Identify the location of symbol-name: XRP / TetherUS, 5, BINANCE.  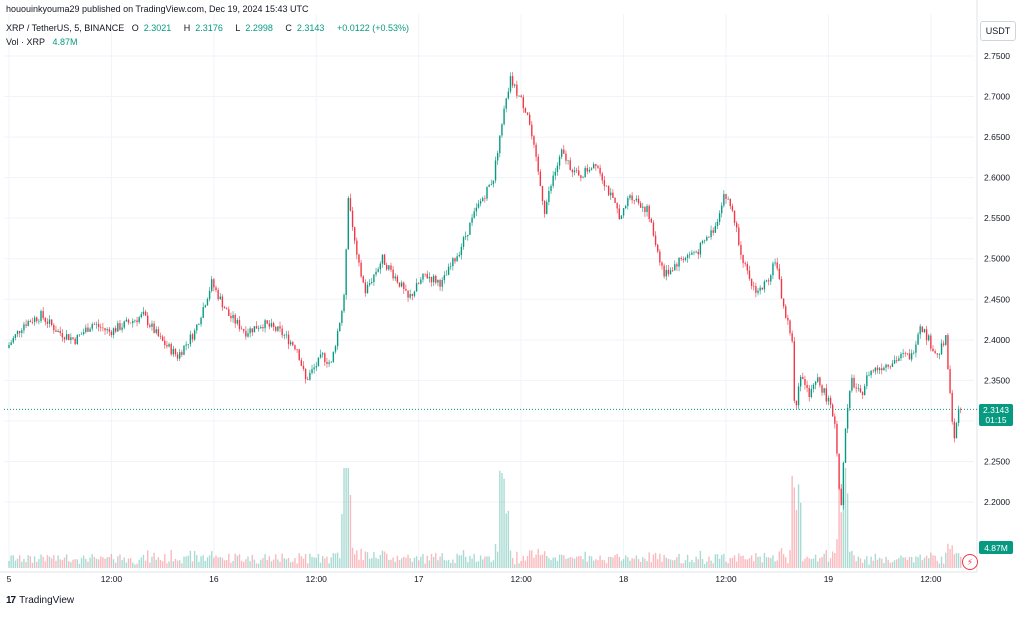
(65, 28).